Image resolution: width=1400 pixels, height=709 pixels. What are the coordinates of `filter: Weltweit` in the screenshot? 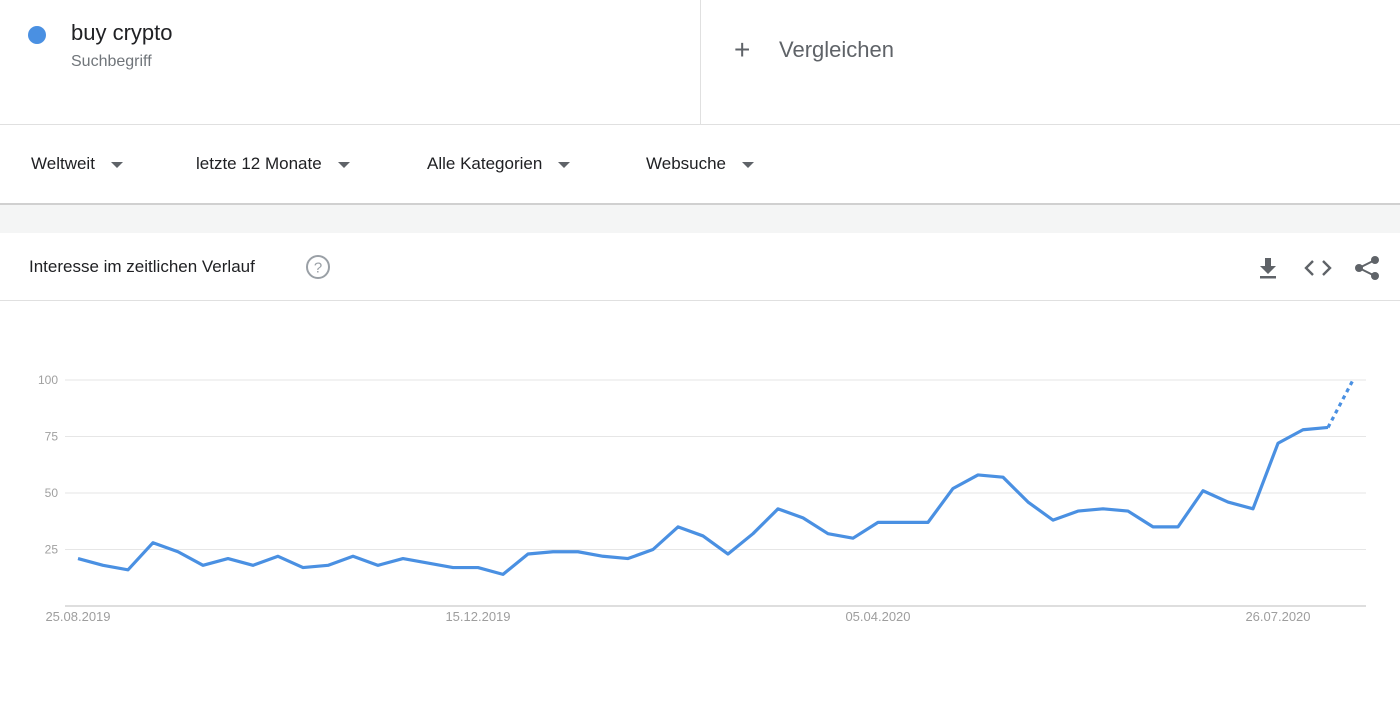 It's located at (77, 164).